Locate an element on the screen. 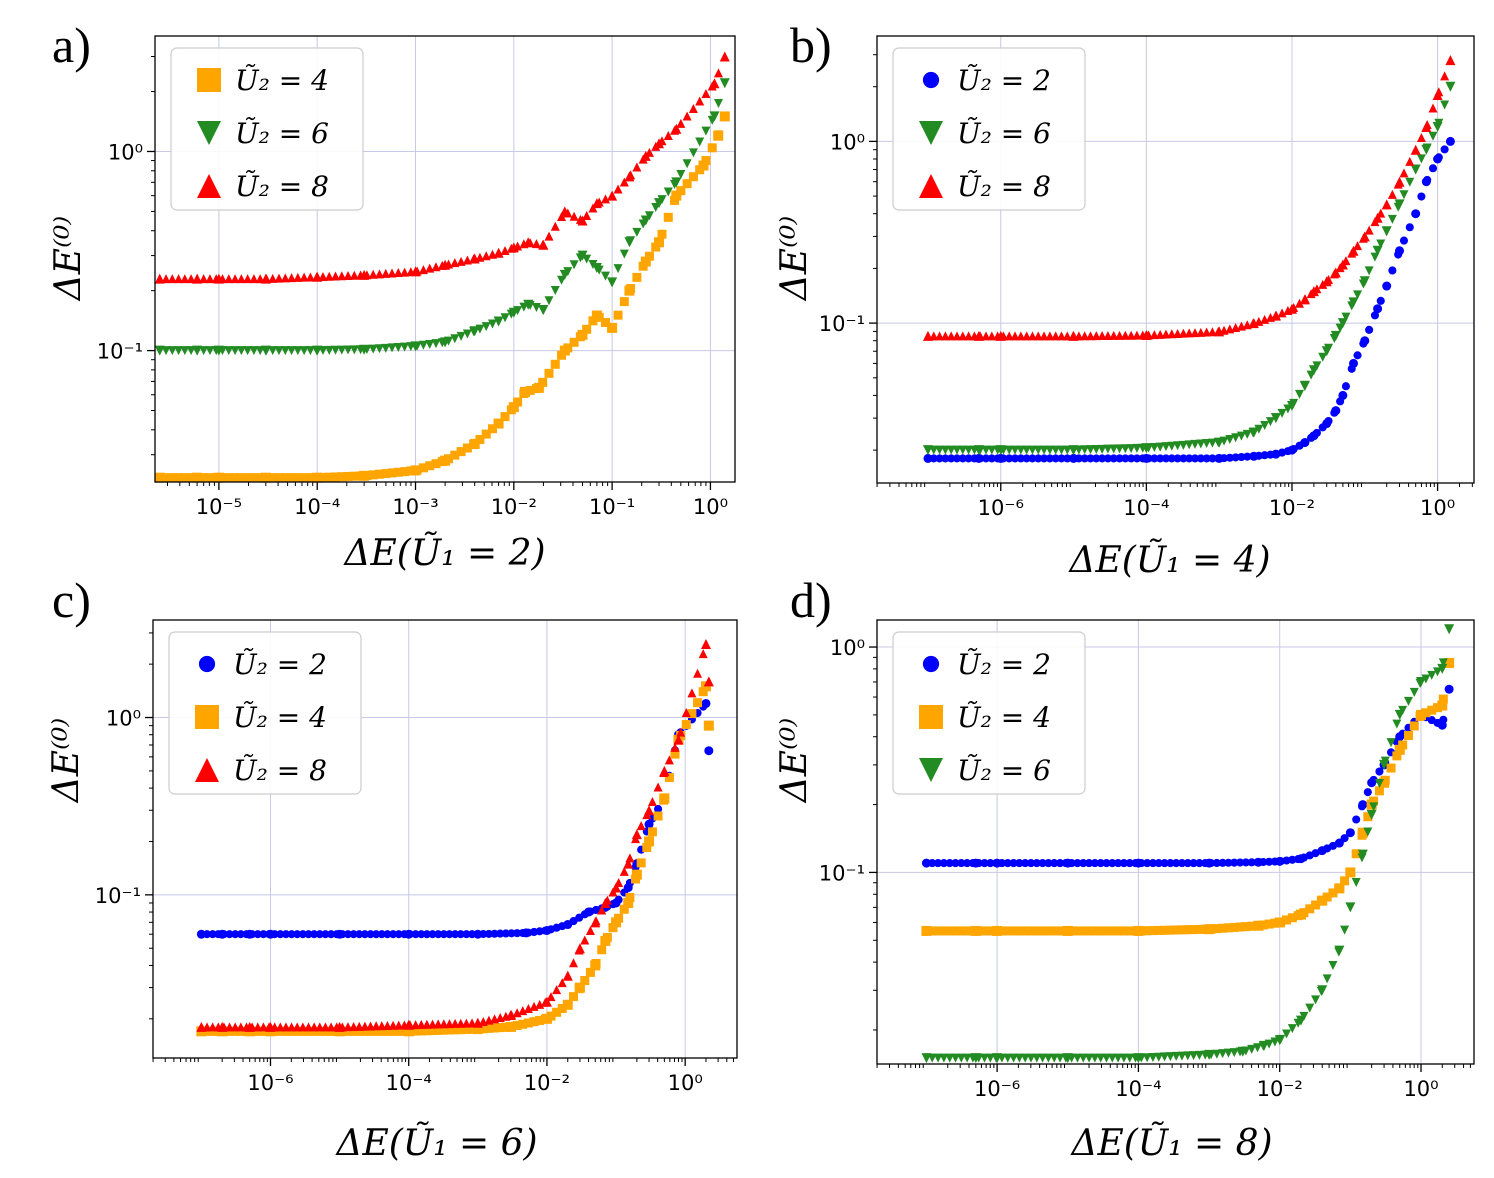 The image size is (1494, 1178). panel-letter: c) is located at coordinates (71, 600).